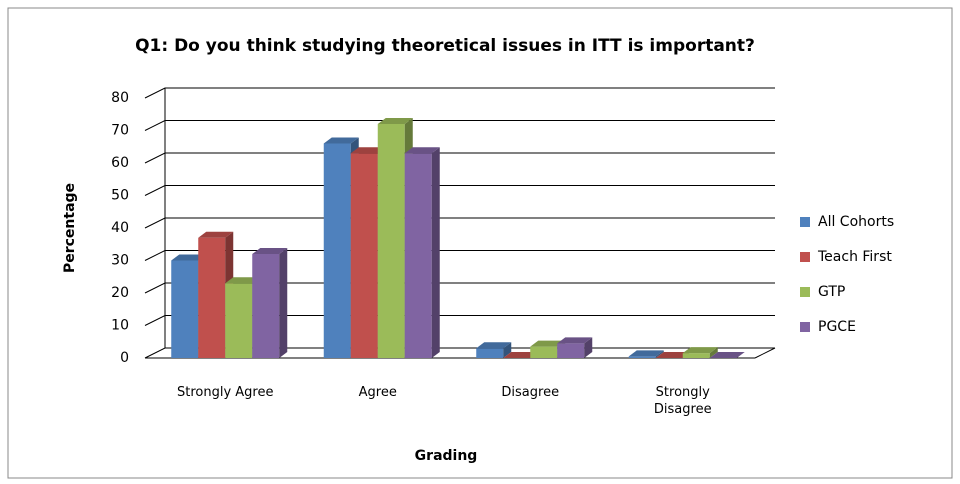  What do you see at coordinates (765, 353) in the screenshot?
I see `floor-edge` at bounding box center [765, 353].